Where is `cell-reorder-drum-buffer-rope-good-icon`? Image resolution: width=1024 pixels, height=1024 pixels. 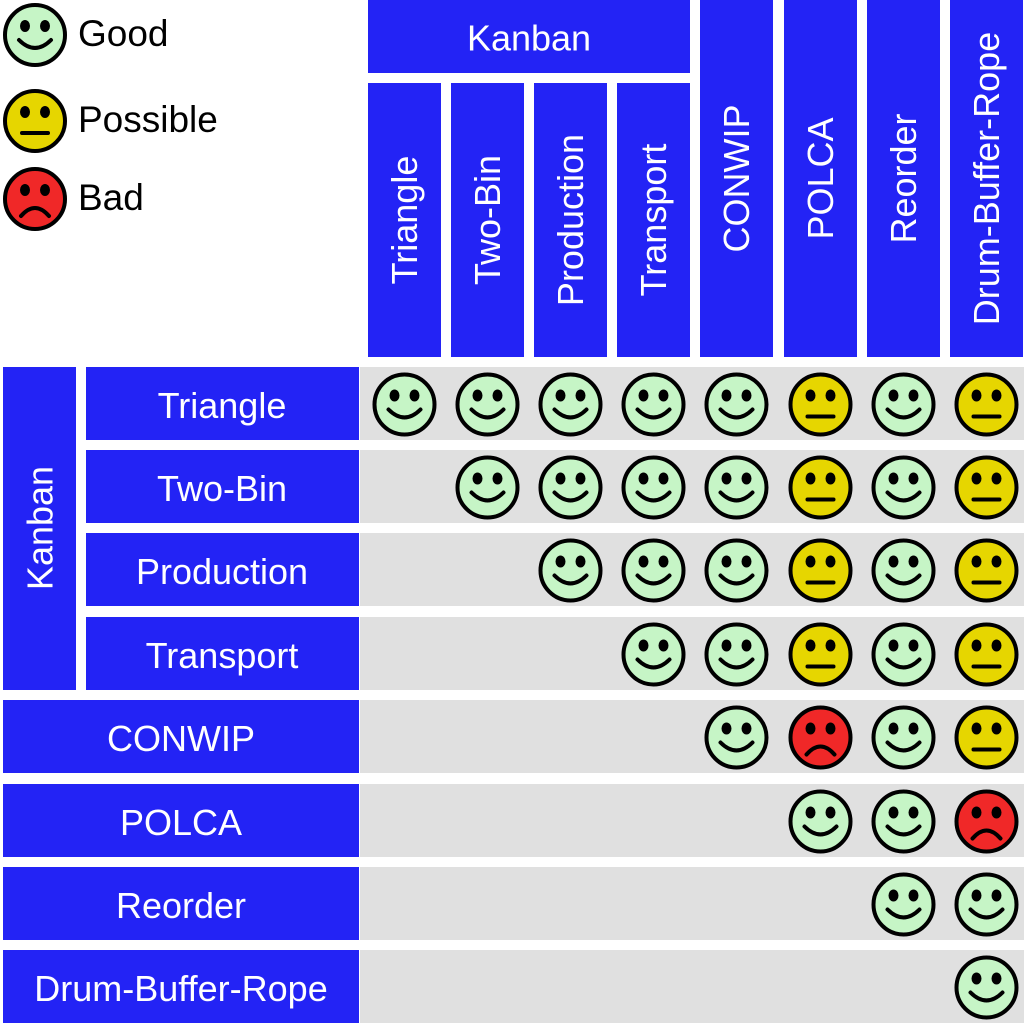
cell-reorder-drum-buffer-rope-good-icon is located at coordinates (986, 904).